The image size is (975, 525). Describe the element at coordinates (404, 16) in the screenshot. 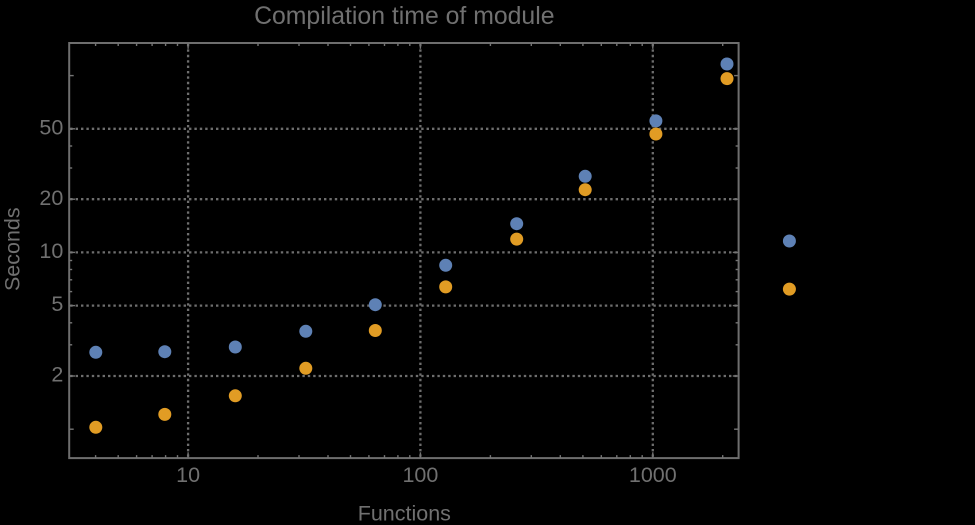

I see `svg-text: Compilation time of module` at that location.